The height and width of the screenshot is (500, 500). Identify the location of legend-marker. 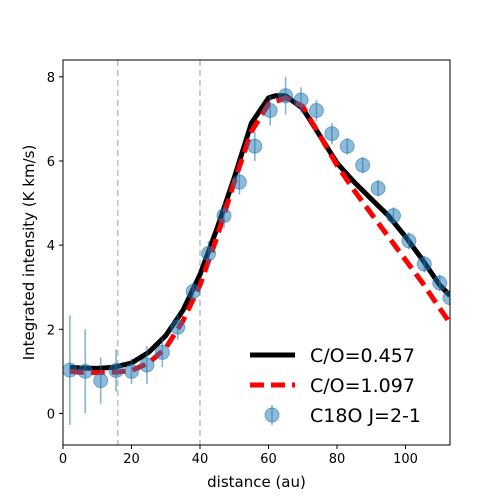
(272, 415).